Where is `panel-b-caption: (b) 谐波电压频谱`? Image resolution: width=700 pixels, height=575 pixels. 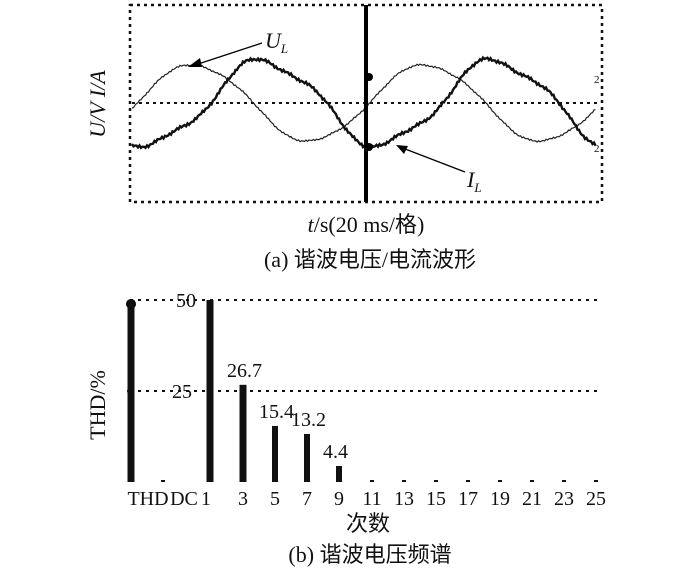
panel-b-caption: (b) 谐波电压频谱 is located at coordinates (369, 554).